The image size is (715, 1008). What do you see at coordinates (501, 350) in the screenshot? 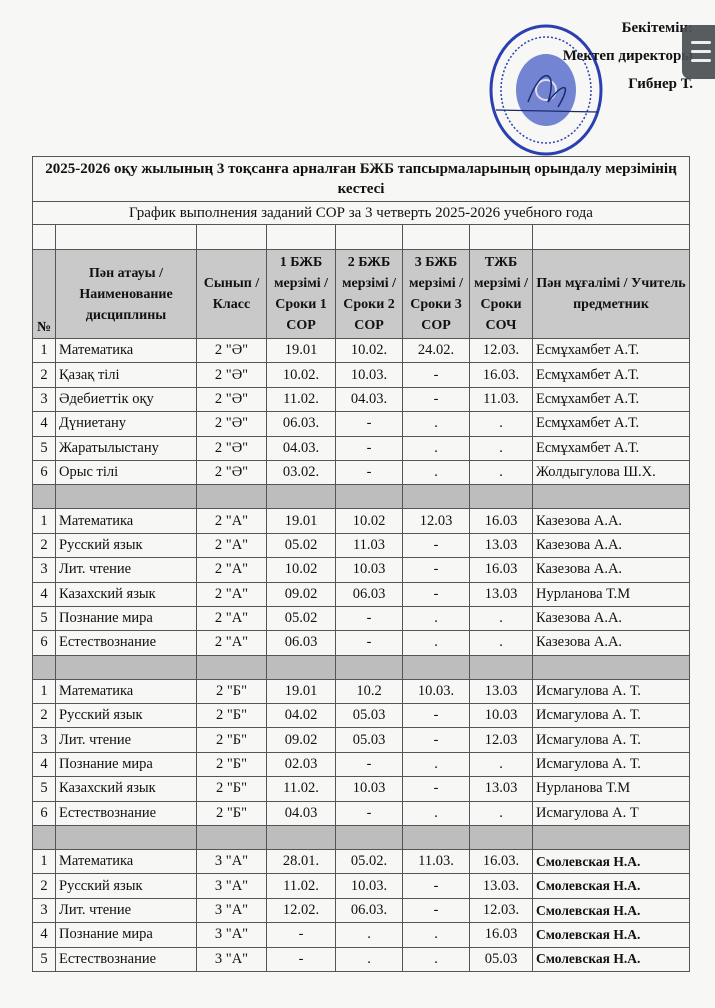
I see `soch-date: 12.03.` at bounding box center [501, 350].